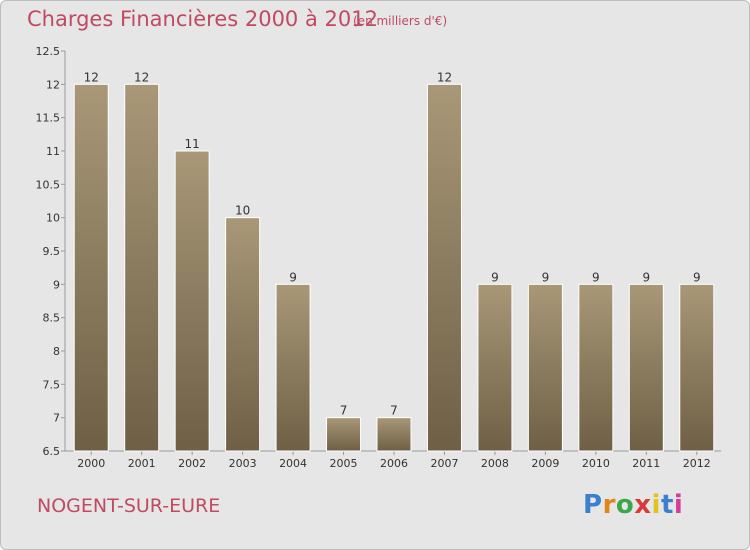 The width and height of the screenshot is (750, 550). I want to click on y-tick-label: 10.5, so click(48, 184).